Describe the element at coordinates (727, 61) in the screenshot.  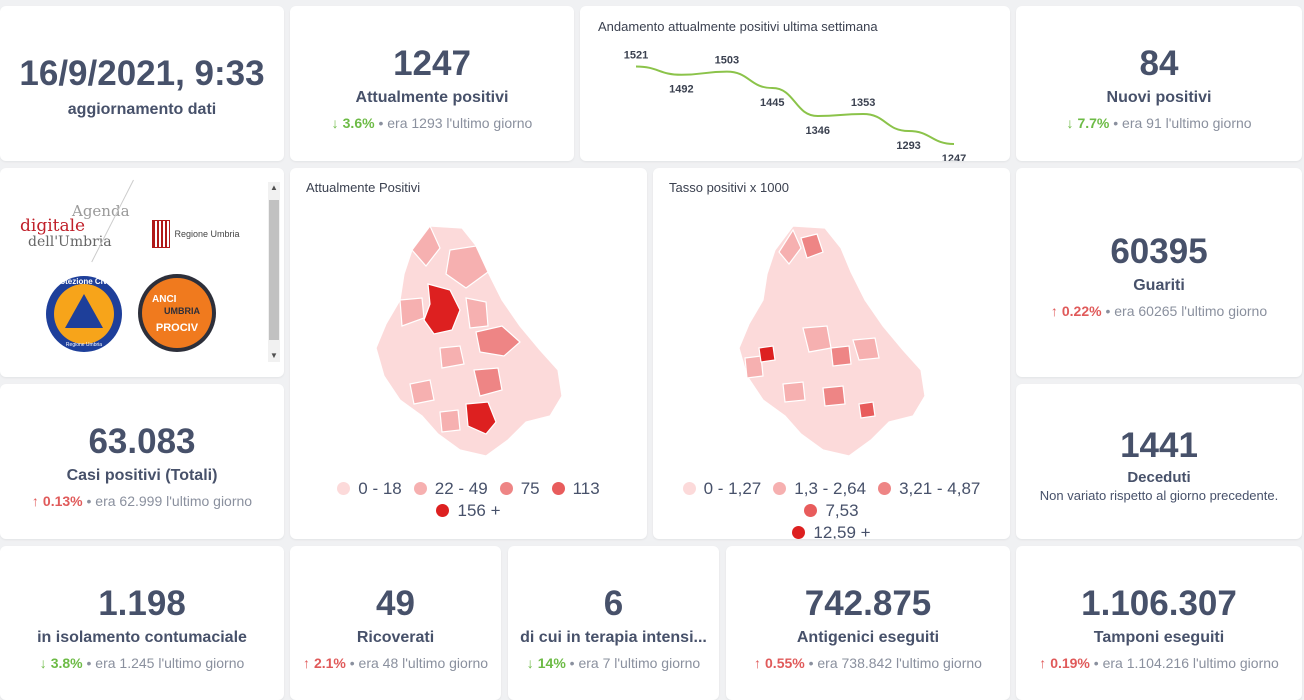
I see `data-label: 1503` at that location.